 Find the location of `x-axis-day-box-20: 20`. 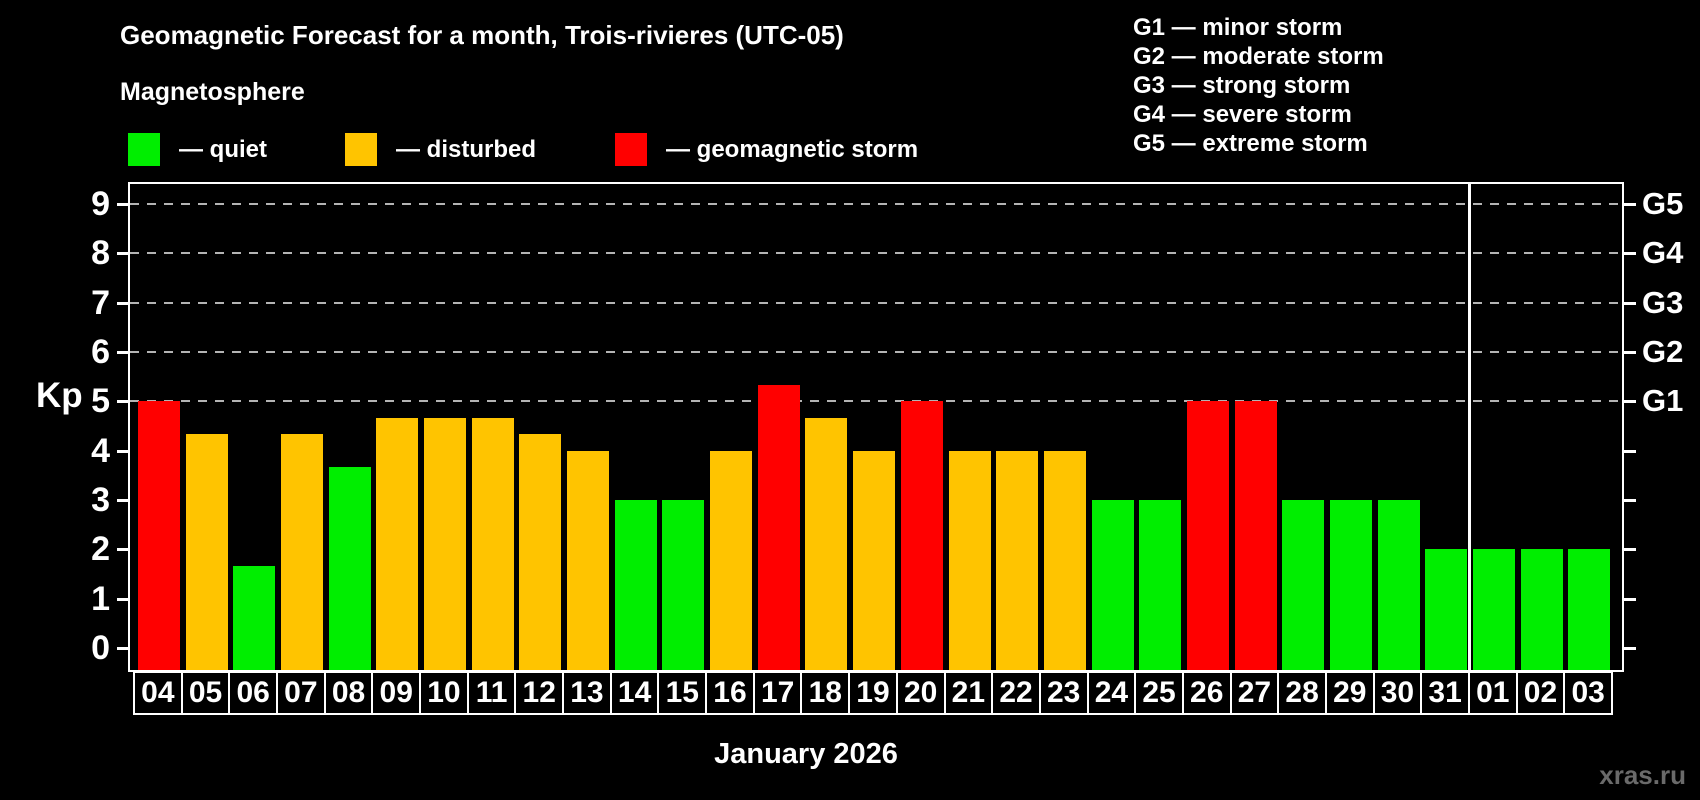

x-axis-day-box-20: 20 is located at coordinates (920, 693).